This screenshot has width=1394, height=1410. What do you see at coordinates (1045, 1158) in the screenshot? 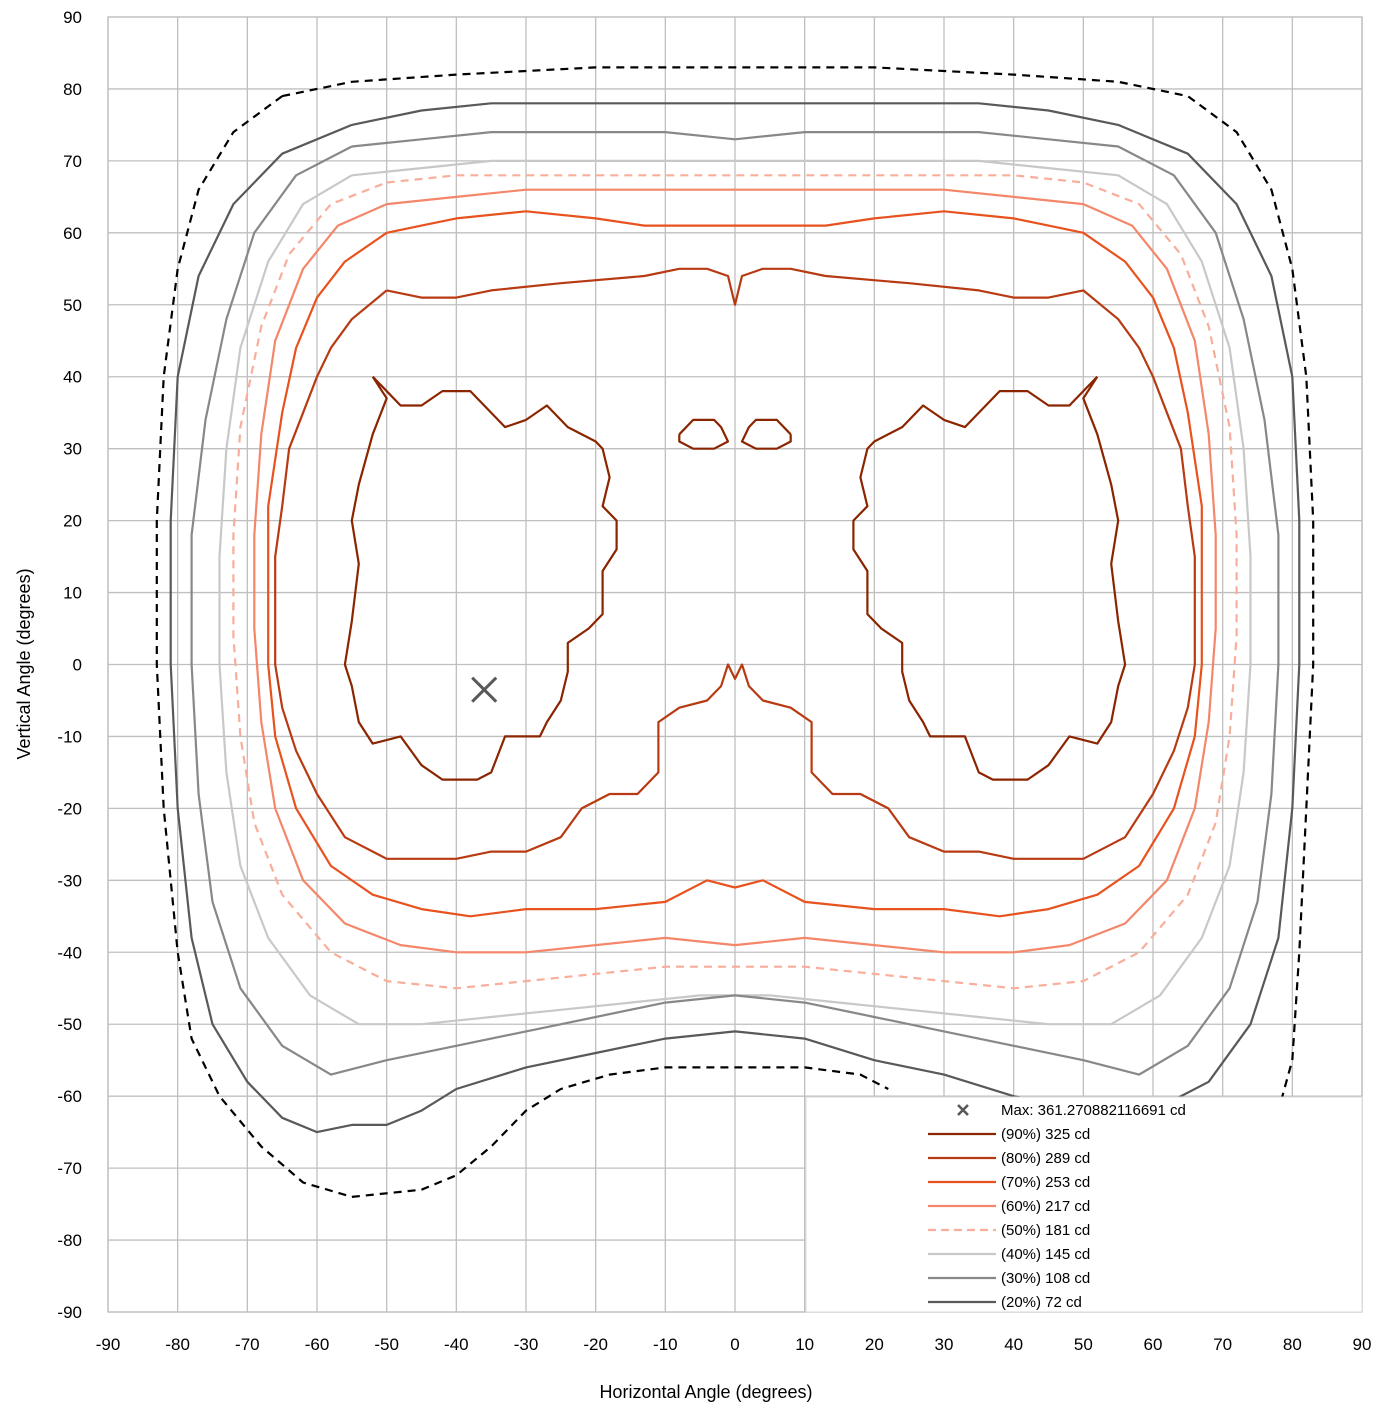
I see `legend-label: (80%) 289 cd` at bounding box center [1045, 1158].